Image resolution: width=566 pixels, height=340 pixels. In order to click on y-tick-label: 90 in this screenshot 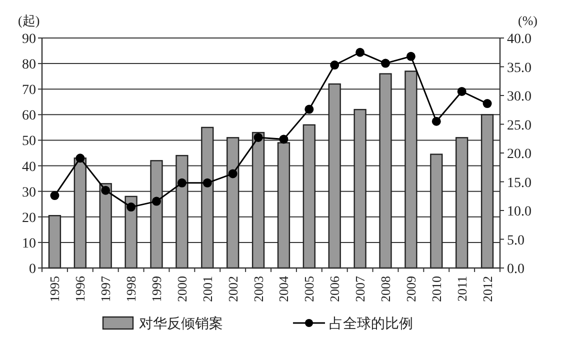, I will do `click(29, 39)`.